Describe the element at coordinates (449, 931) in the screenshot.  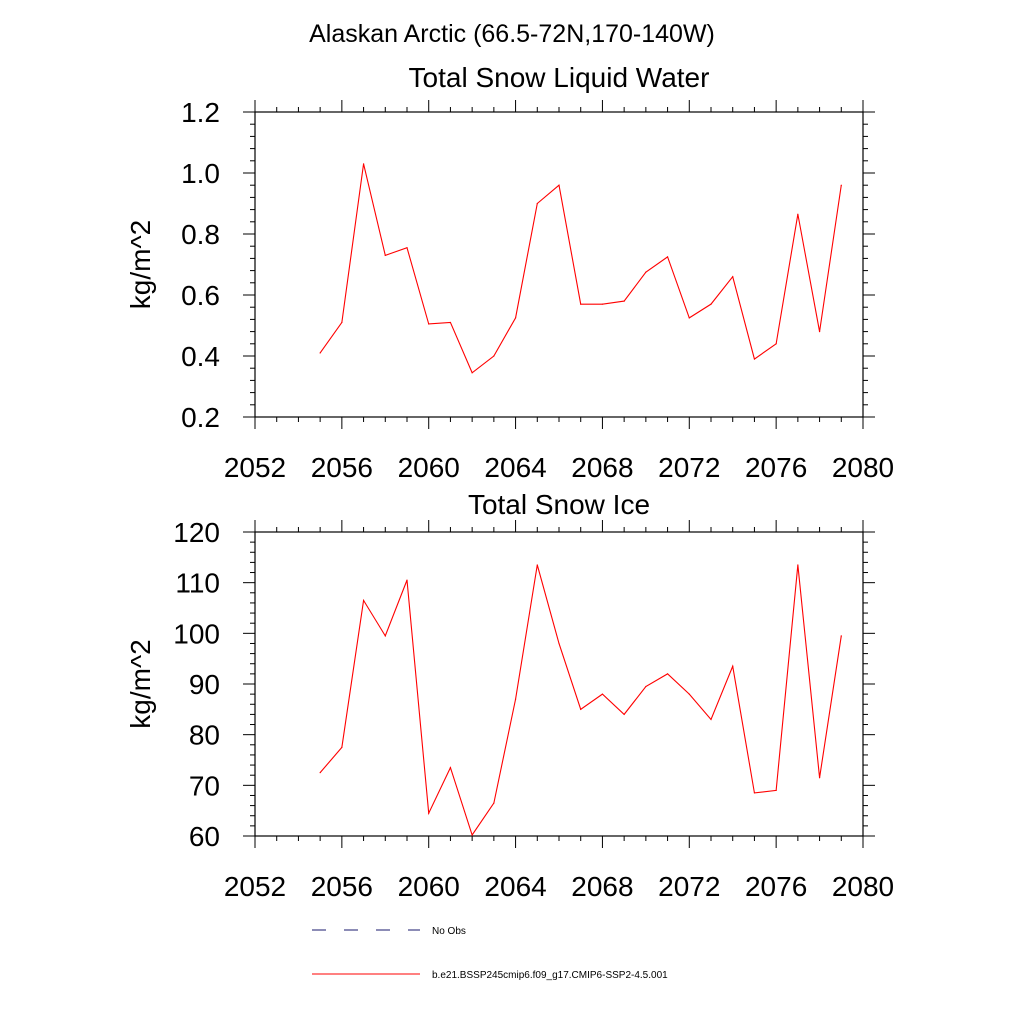
I see `legend-label: No Obs` at that location.